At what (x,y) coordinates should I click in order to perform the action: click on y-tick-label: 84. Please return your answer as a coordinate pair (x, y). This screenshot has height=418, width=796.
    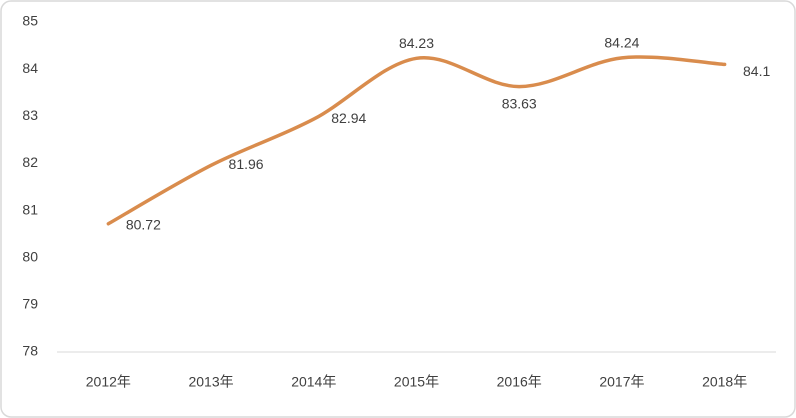
    Looking at the image, I should click on (30, 68).